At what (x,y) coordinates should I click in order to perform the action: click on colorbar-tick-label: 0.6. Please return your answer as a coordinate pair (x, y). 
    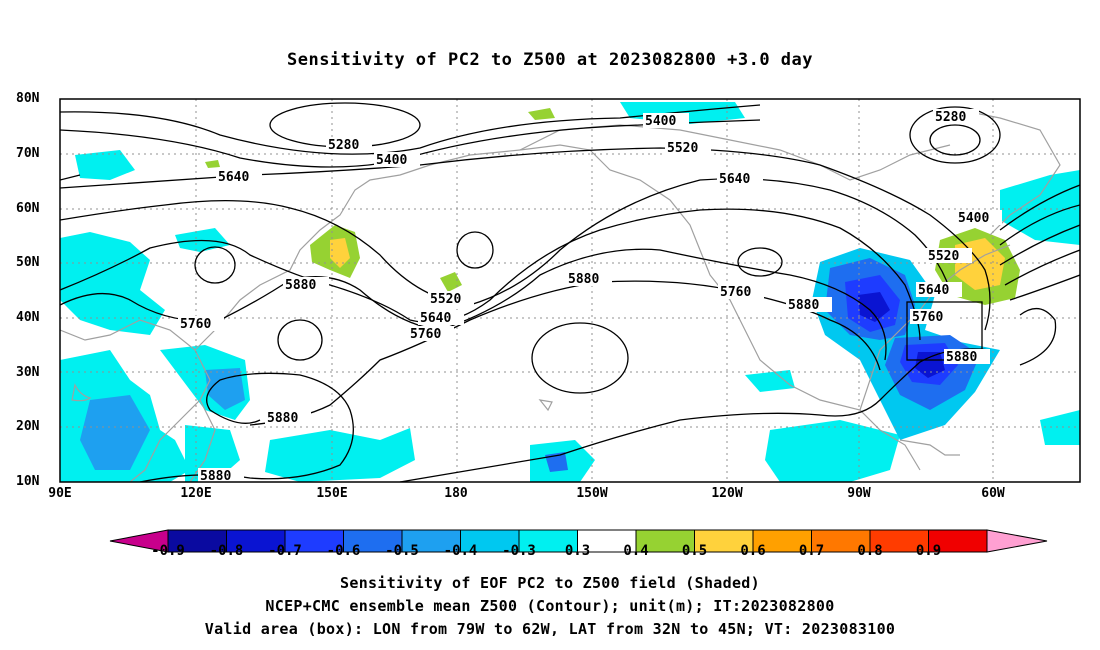
    Looking at the image, I should click on (753, 551).